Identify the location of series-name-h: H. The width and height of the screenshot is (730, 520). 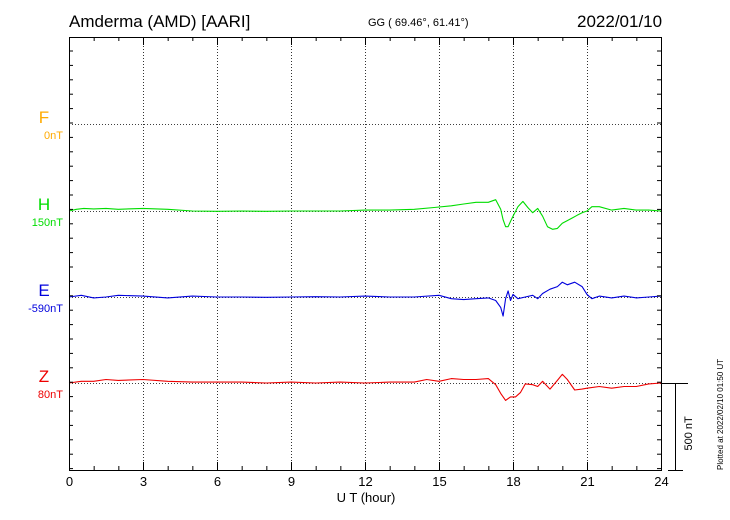
(44, 204).